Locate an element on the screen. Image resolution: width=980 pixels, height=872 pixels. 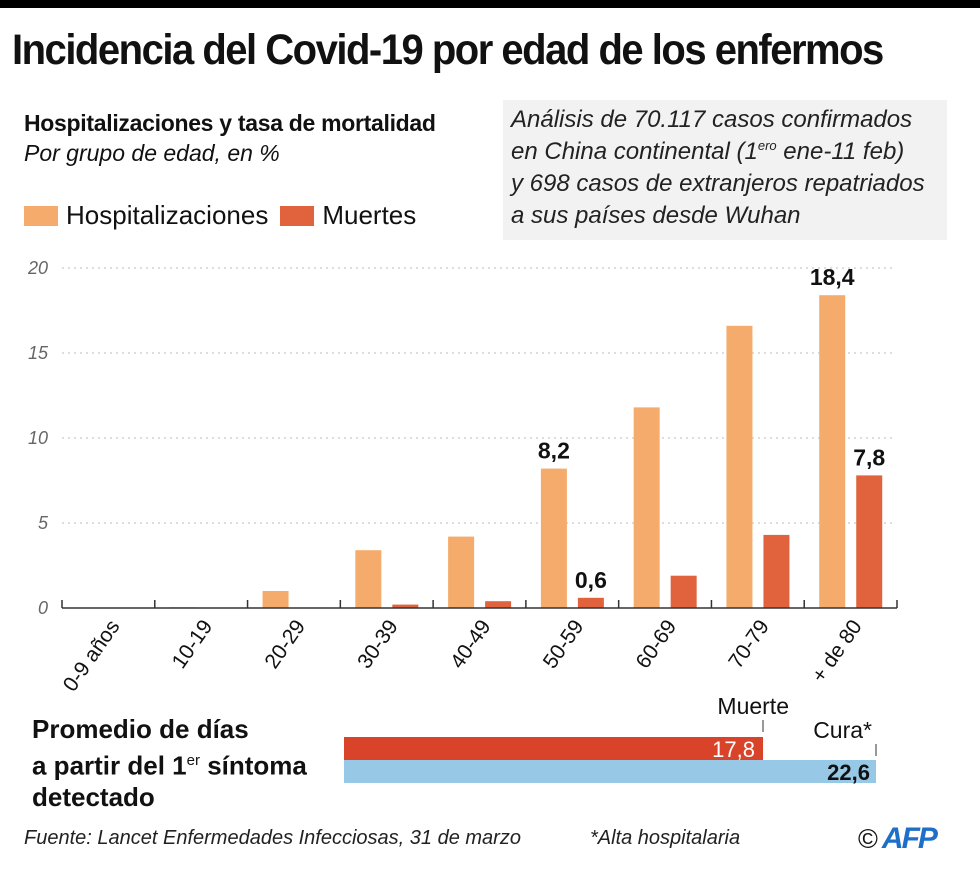
y-tick-label: 10 is located at coordinates (38, 438).